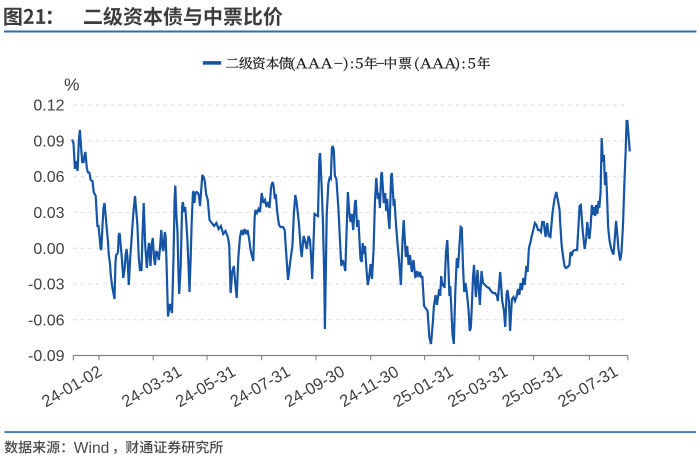 This screenshot has width=700, height=456. What do you see at coordinates (46, 356) in the screenshot?
I see `svg-text: -0.09` at bounding box center [46, 356].